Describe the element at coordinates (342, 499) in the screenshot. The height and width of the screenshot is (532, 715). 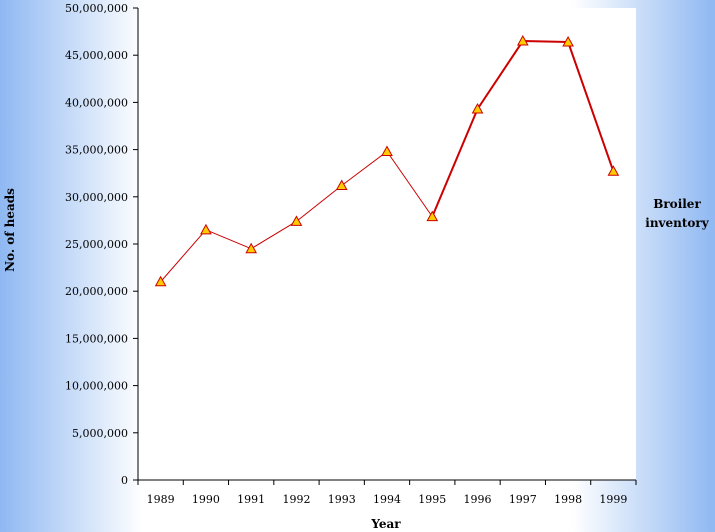
I see `x-tick-label: 1993` at that location.